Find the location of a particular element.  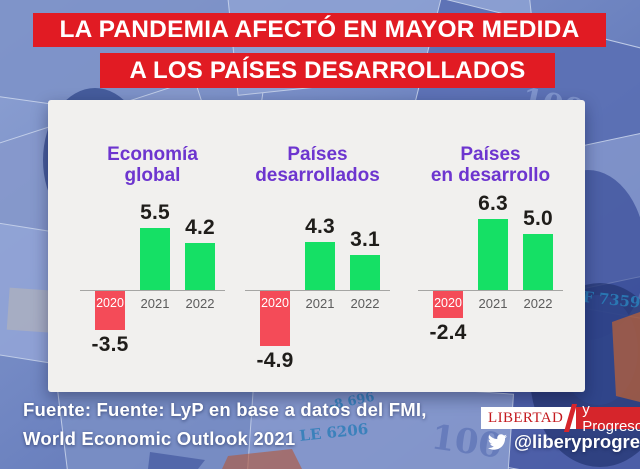

twitter-handle-row: @liberyprogre is located at coordinates (564, 442).